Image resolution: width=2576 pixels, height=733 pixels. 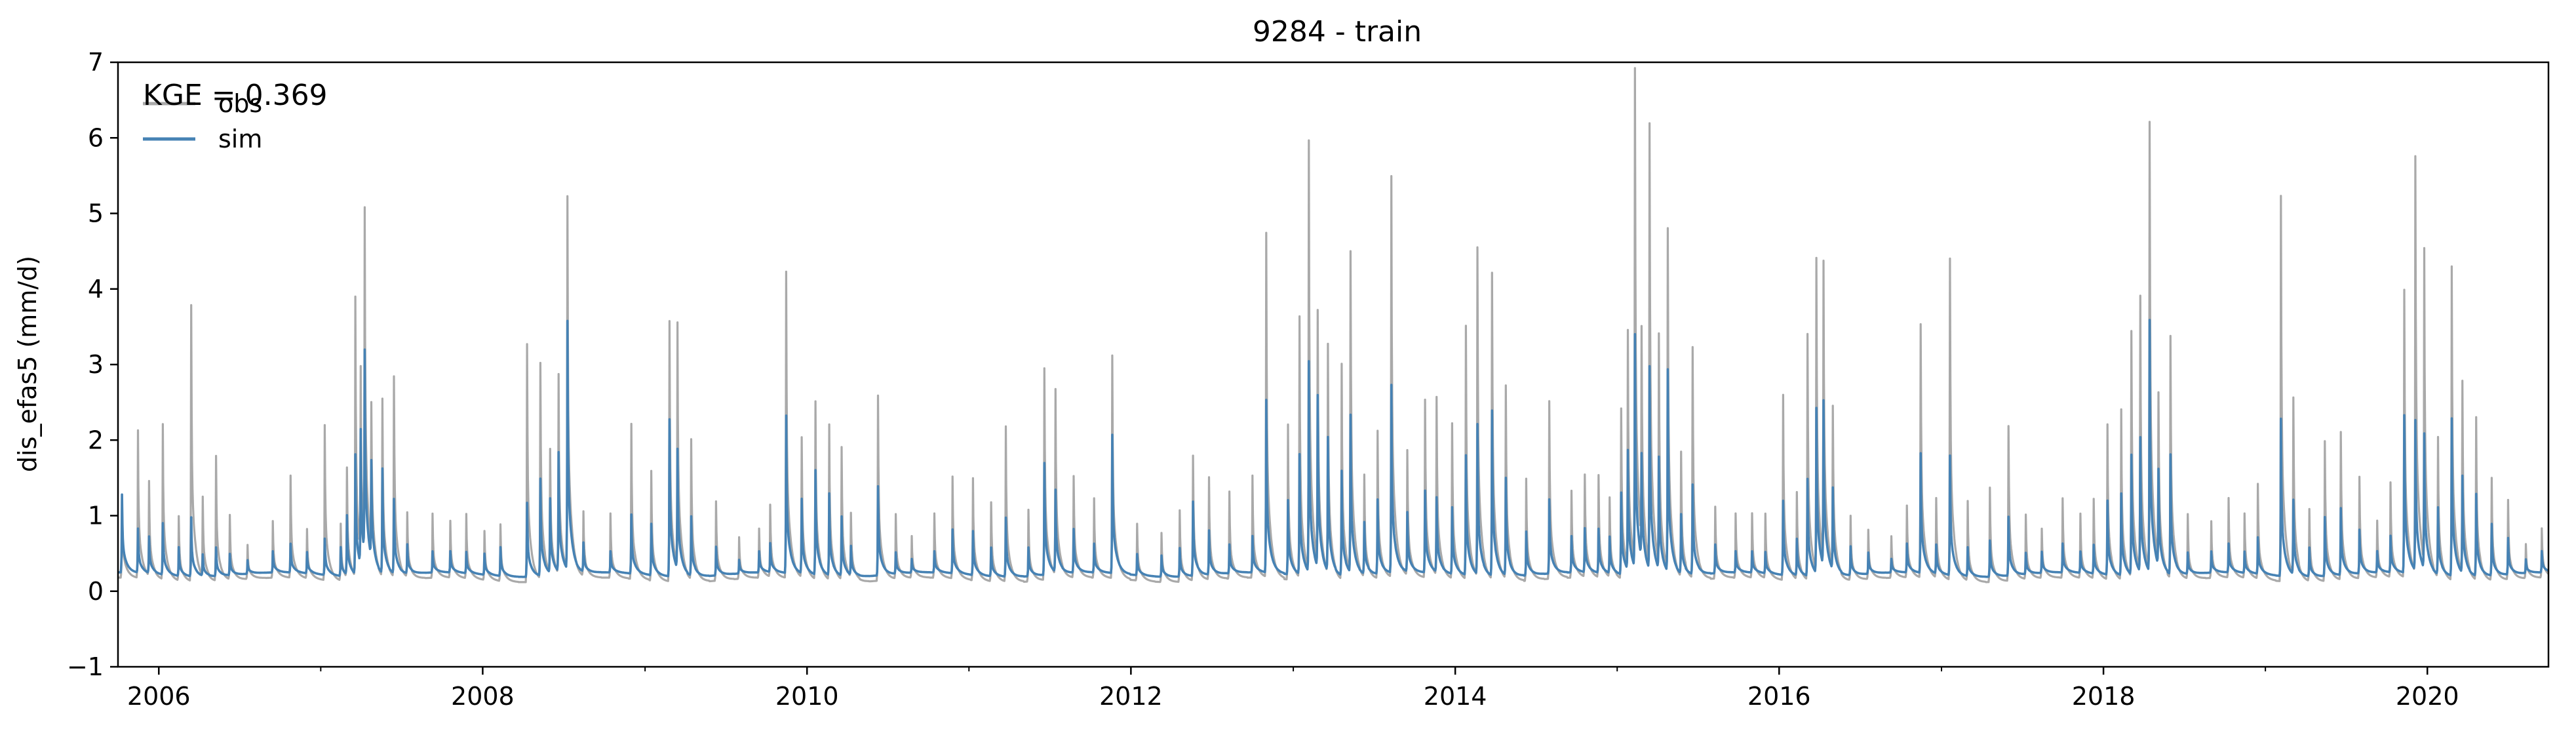 I want to click on y-tick-label: 1, so click(x=96, y=516).